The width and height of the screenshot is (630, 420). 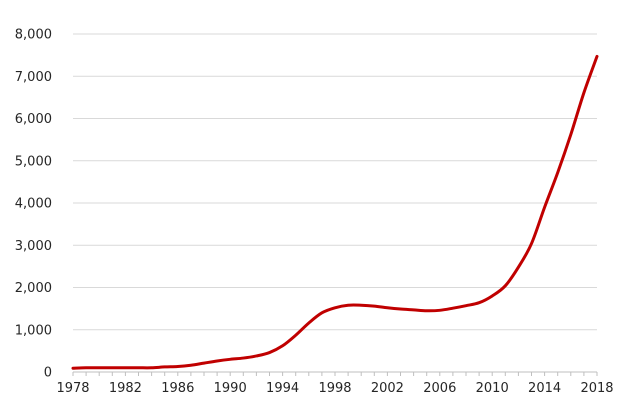 What do you see at coordinates (33, 246) in the screenshot?
I see `y-tick-label: 3,000` at bounding box center [33, 246].